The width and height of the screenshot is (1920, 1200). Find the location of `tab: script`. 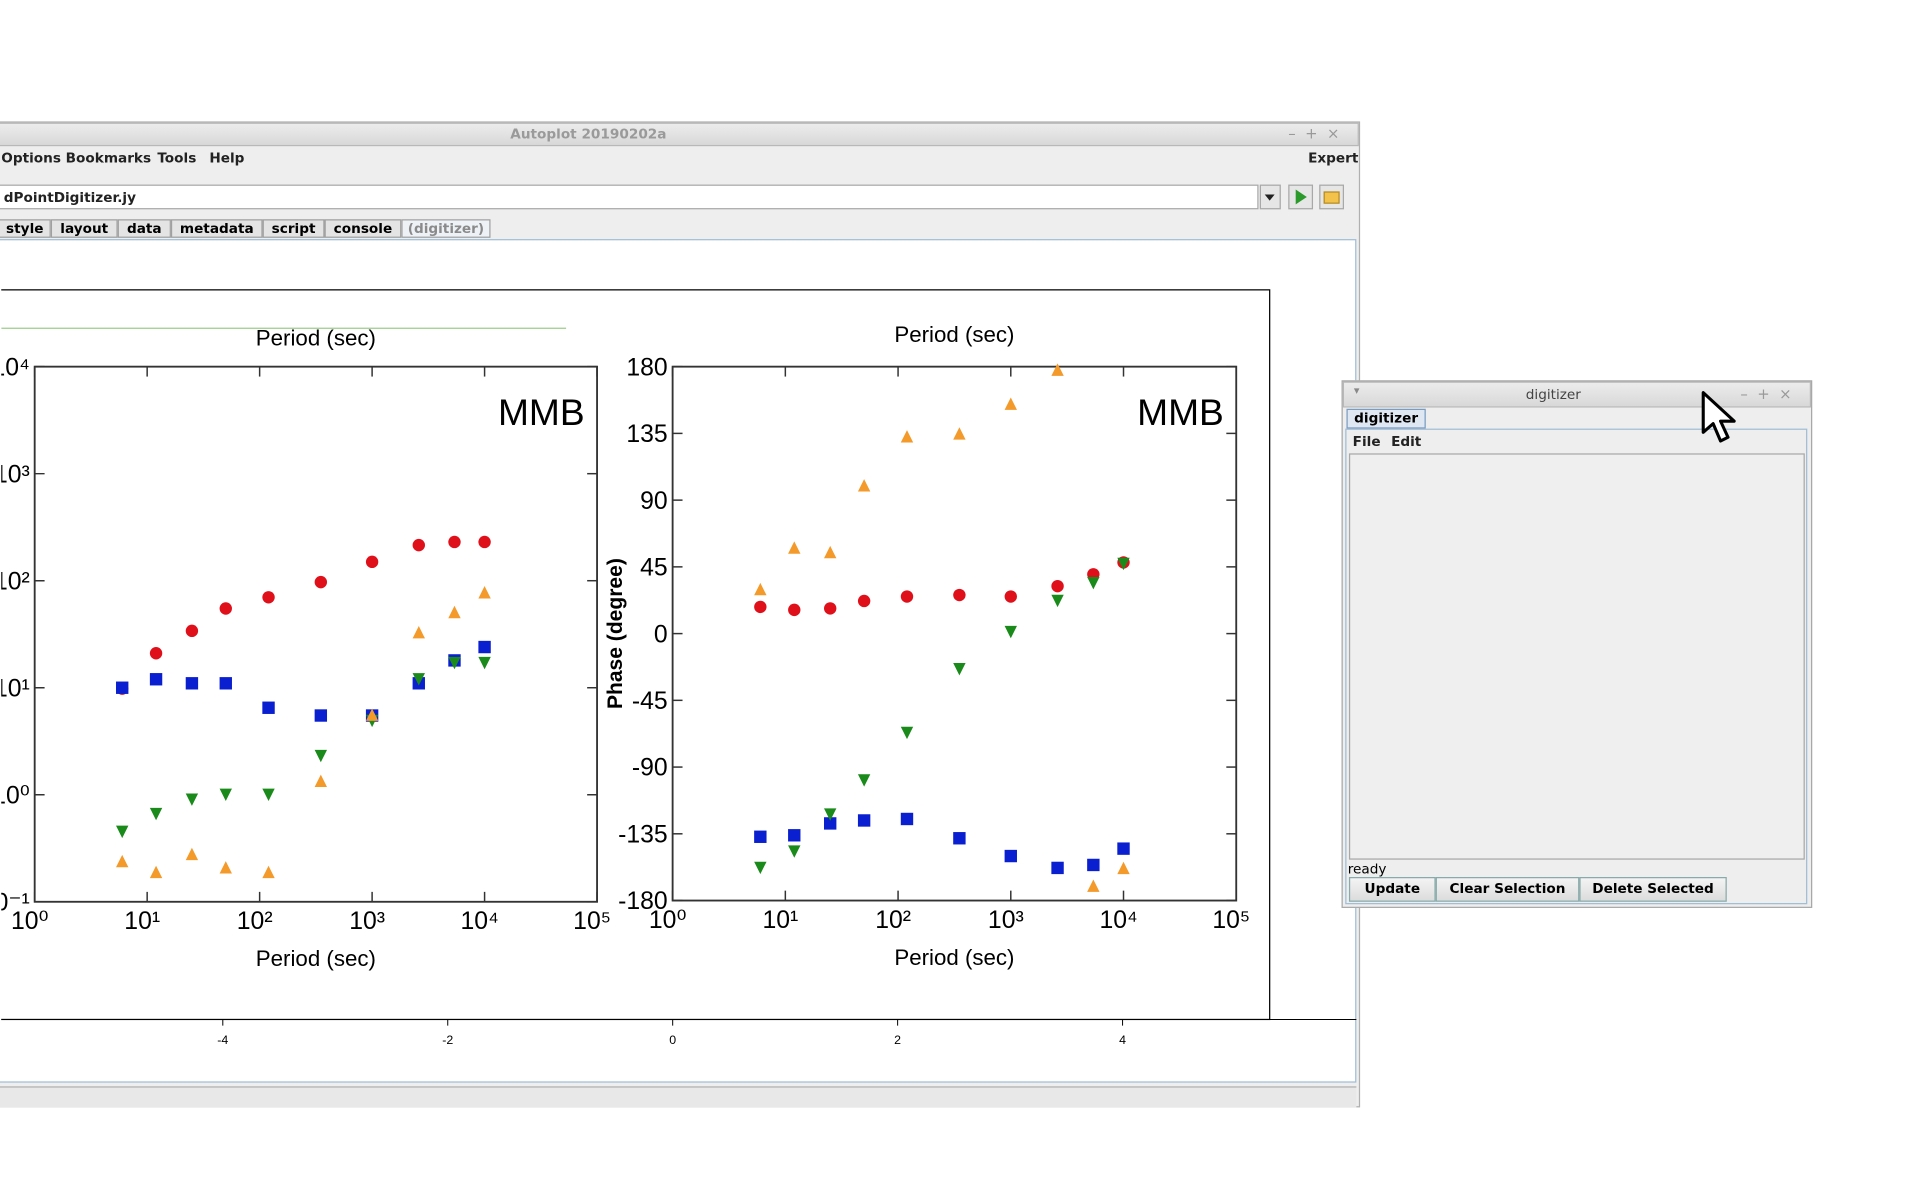

tab: script is located at coordinates (293, 228).